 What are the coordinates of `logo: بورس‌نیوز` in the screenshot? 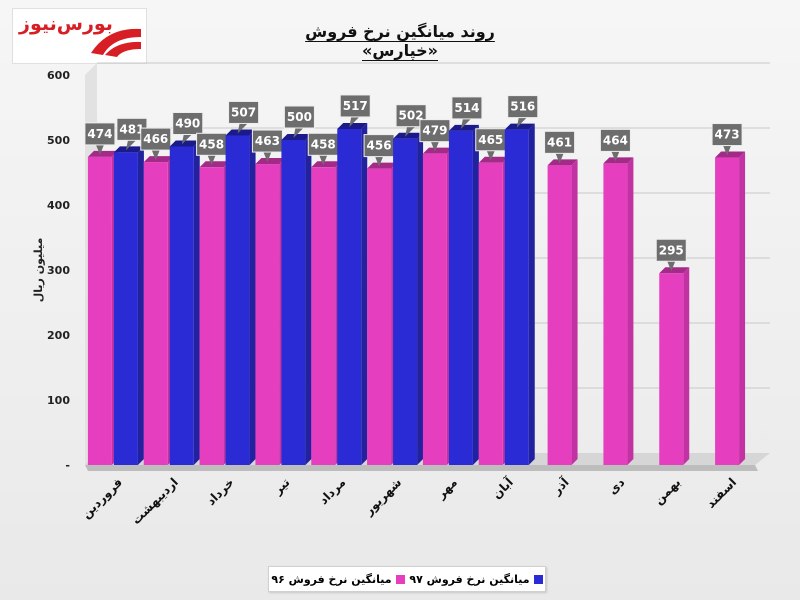 It's located at (79, 36).